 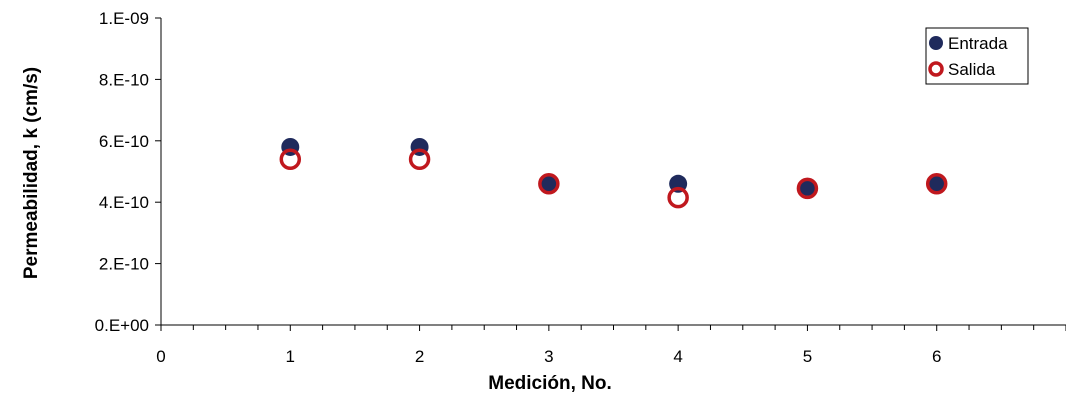 What do you see at coordinates (124, 18) in the screenshot?
I see `y-tick-label: 1.E-09` at bounding box center [124, 18].